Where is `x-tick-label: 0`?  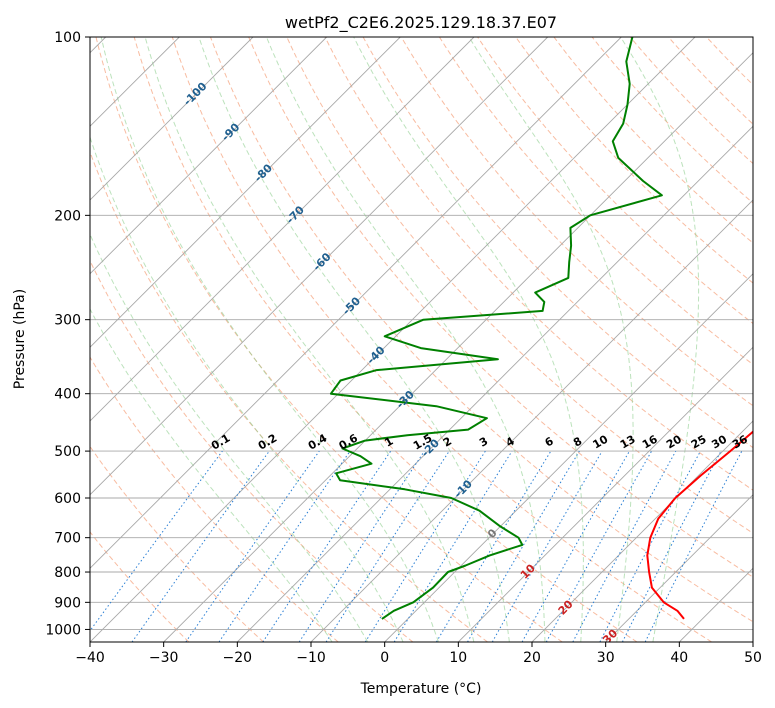 x-tick-label: 0 is located at coordinates (384, 658).